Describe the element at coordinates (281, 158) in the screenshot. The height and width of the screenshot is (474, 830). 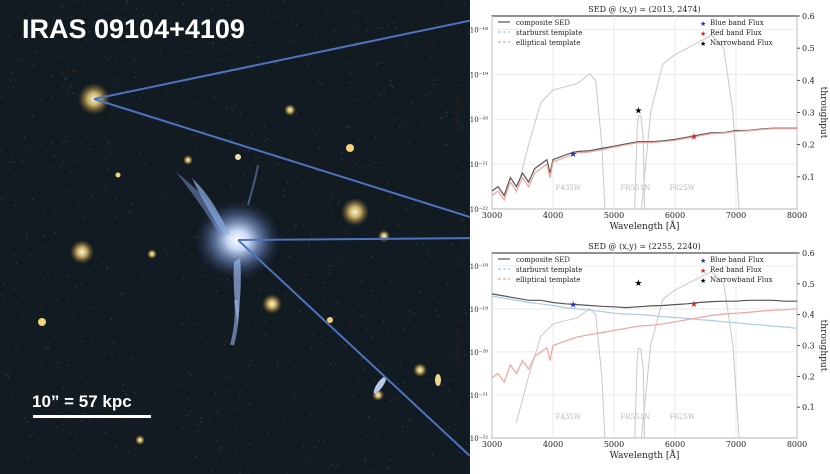
I see `pointer-line-top-lower` at that location.